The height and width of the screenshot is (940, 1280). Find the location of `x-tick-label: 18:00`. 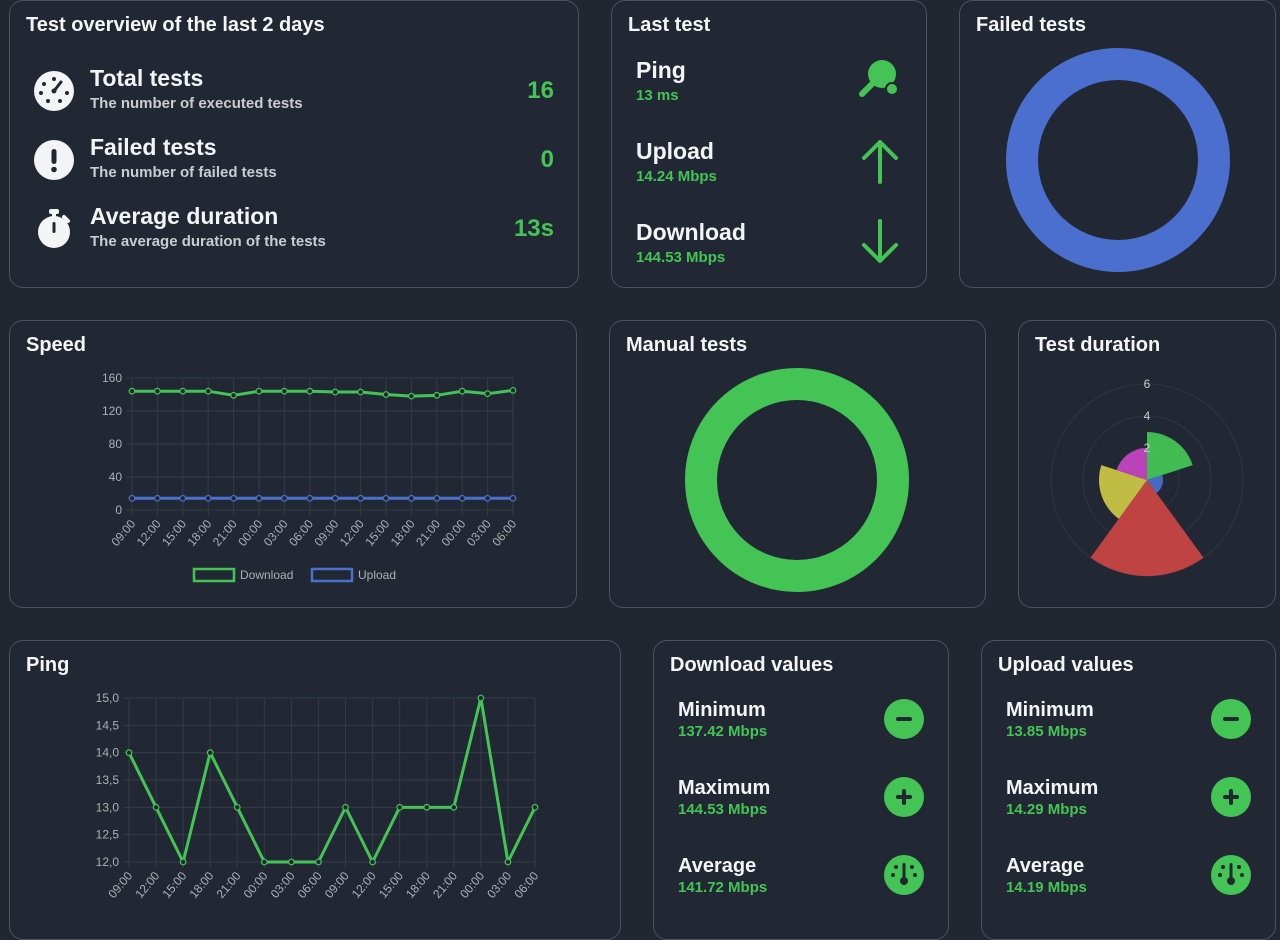

x-tick-label: 18:00 is located at coordinates (403, 533).